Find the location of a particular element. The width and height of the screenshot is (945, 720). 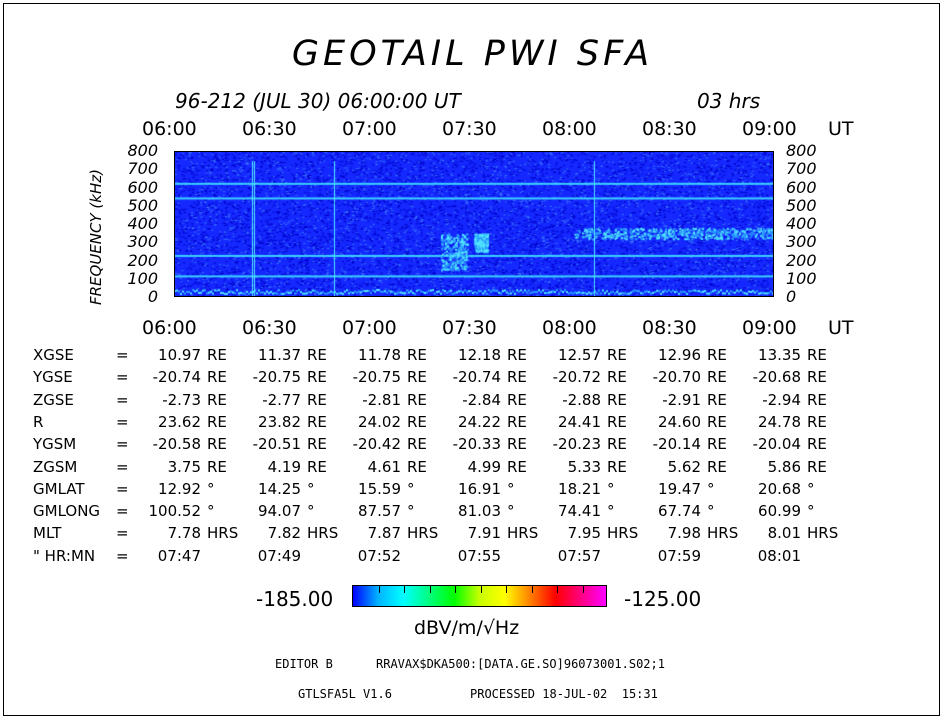

x-tick-label: 08:30 is located at coordinates (669, 328).